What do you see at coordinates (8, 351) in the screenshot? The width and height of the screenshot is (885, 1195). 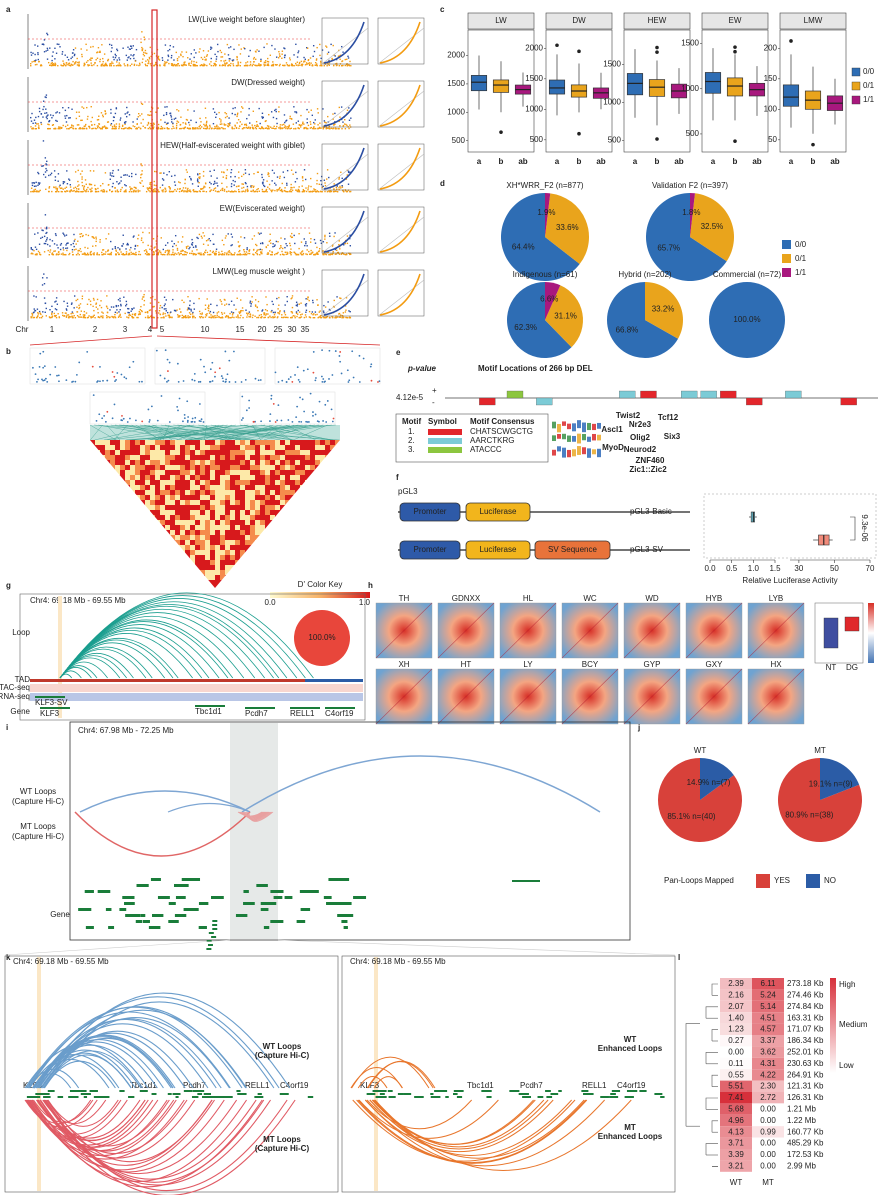 I see `panel-letter: b` at bounding box center [8, 351].